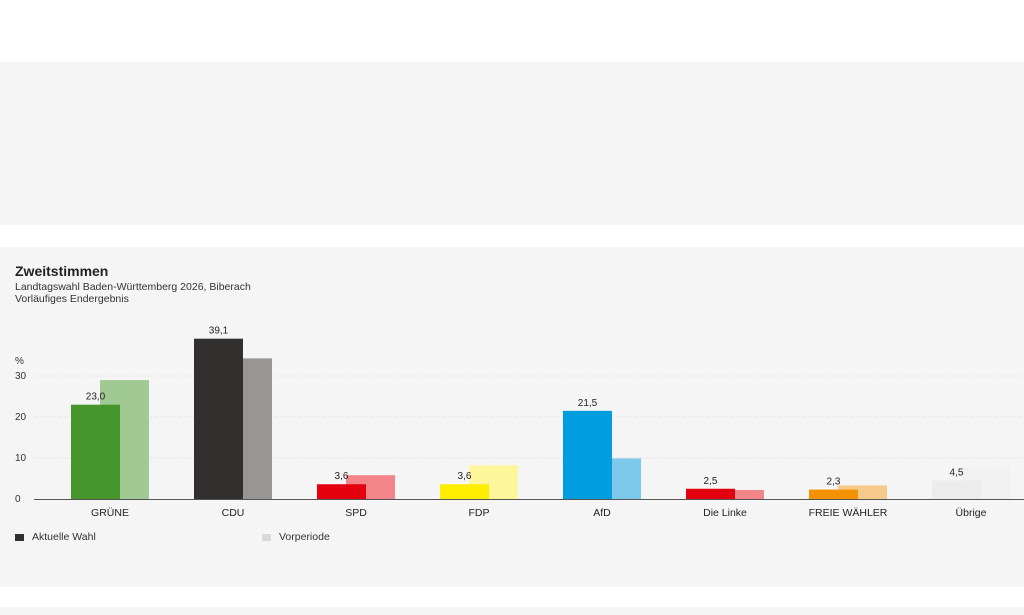 The image size is (1024, 615). Describe the element at coordinates (479, 513) in the screenshot. I see `x-tick-label: FDP` at that location.